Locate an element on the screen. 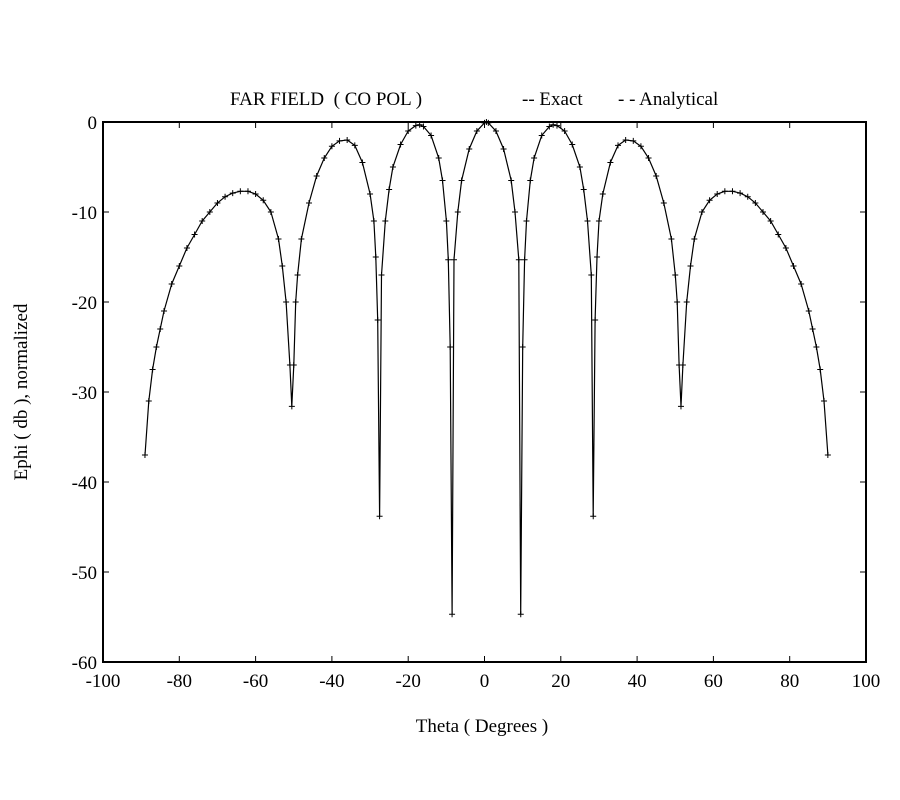 This screenshot has height=800, width=900. x-tick-label: -20 is located at coordinates (408, 681).